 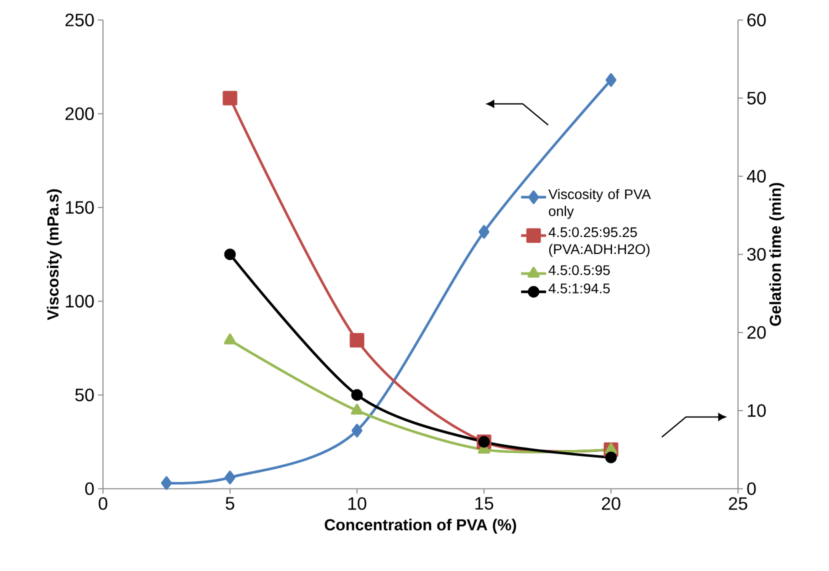 What do you see at coordinates (84, 395) in the screenshot?
I see `y-tick-label: 50` at bounding box center [84, 395].